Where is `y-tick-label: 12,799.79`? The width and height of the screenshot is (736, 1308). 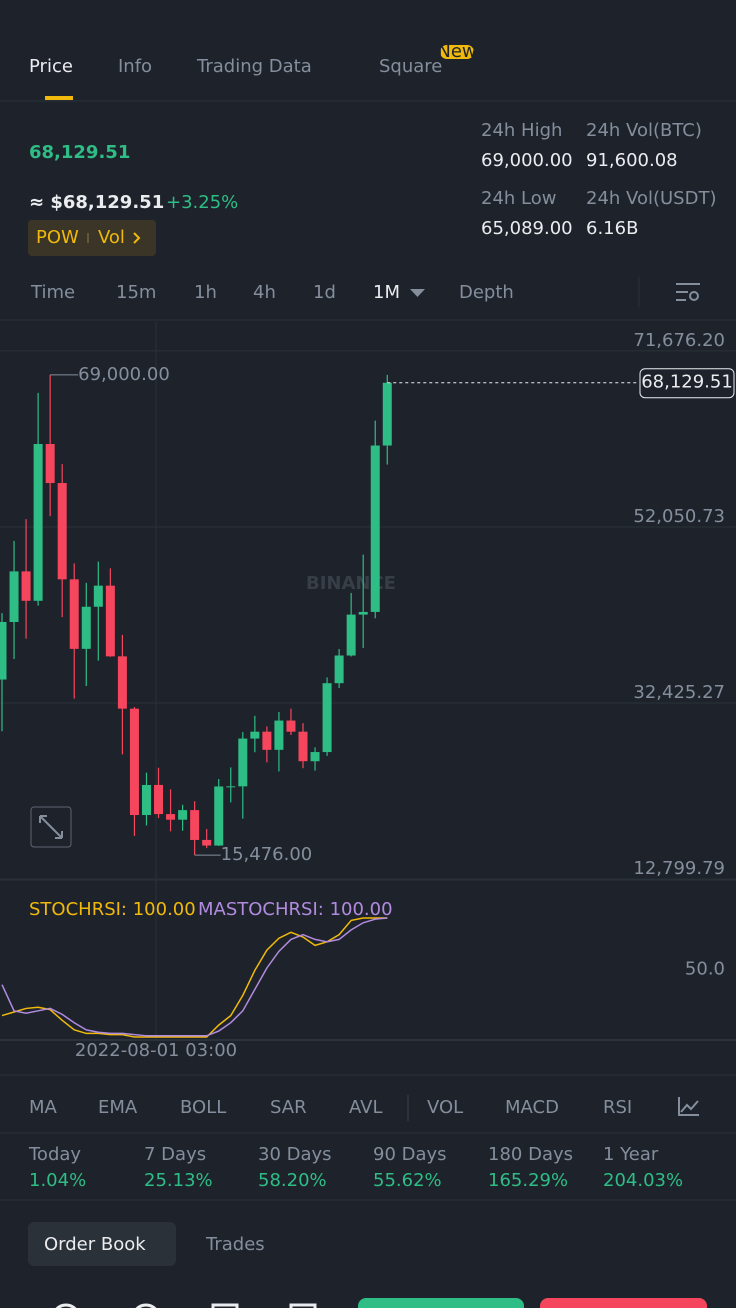
y-tick-label: 12,799.79 is located at coordinates (679, 868).